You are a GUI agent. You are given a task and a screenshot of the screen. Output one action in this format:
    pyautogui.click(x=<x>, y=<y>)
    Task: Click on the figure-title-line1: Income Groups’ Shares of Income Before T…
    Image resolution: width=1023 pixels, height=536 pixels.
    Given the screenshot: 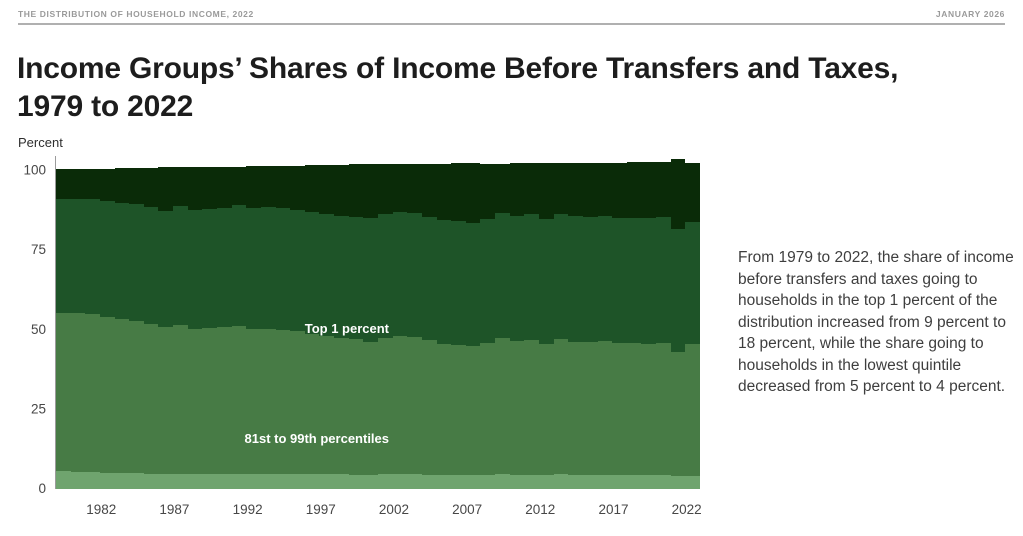 What is the action you would take?
    pyautogui.click(x=458, y=68)
    